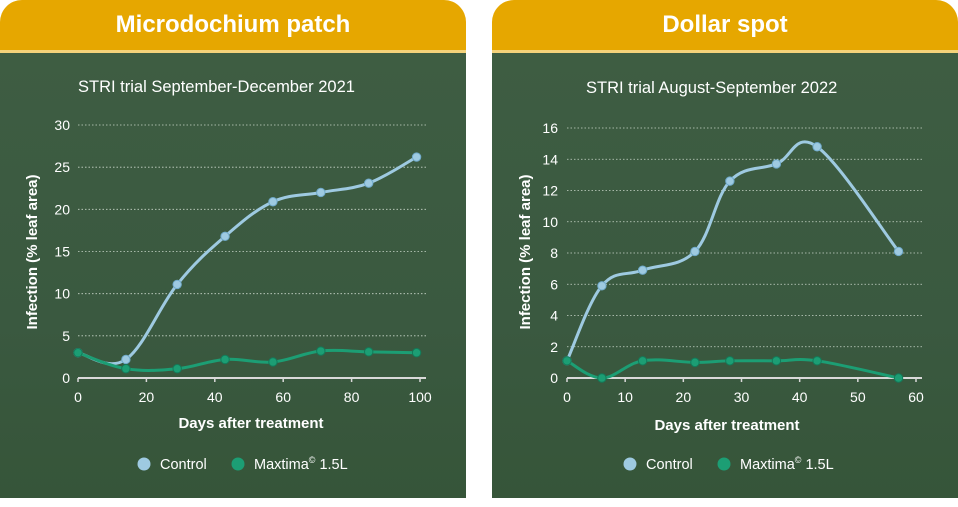 This screenshot has width=958, height=507. What do you see at coordinates (216, 87) in the screenshot?
I see `chart-subtitle: STRI trial September-December 2021` at bounding box center [216, 87].